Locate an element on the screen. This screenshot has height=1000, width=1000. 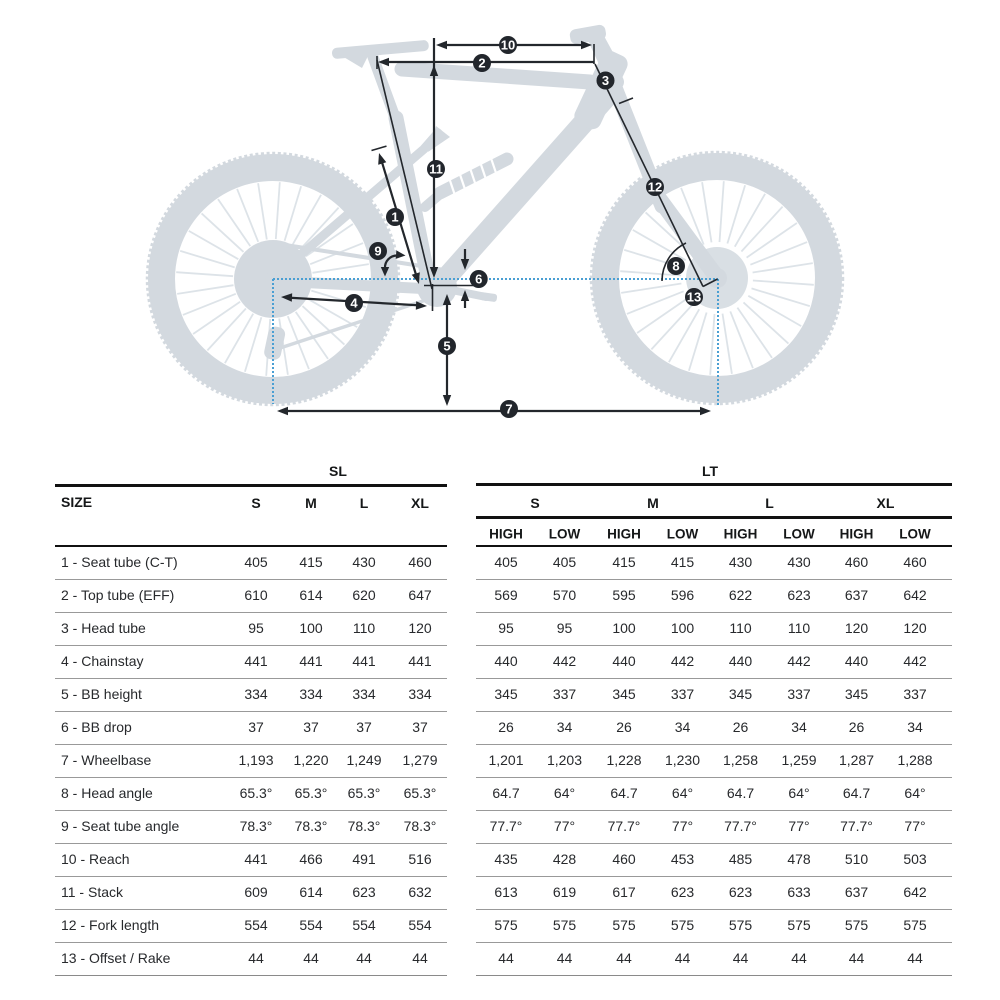
svg-text: 7 is located at coordinates (508, 409).